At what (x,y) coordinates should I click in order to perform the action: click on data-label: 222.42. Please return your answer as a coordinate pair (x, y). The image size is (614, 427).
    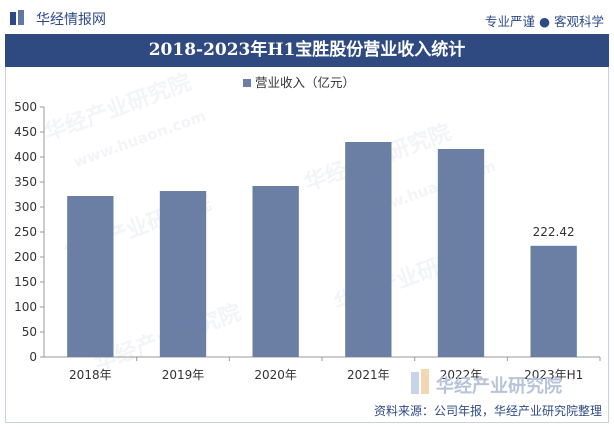
    Looking at the image, I should click on (554, 232).